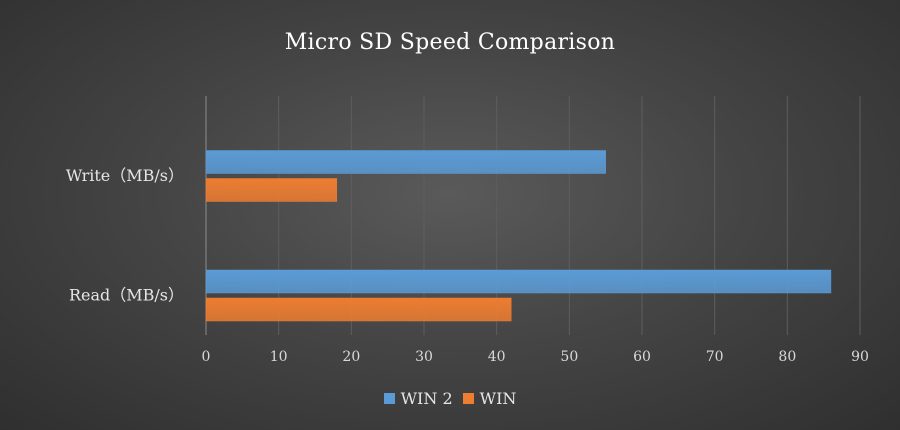  What do you see at coordinates (860, 357) in the screenshot?
I see `x-tick-label: 90` at bounding box center [860, 357].